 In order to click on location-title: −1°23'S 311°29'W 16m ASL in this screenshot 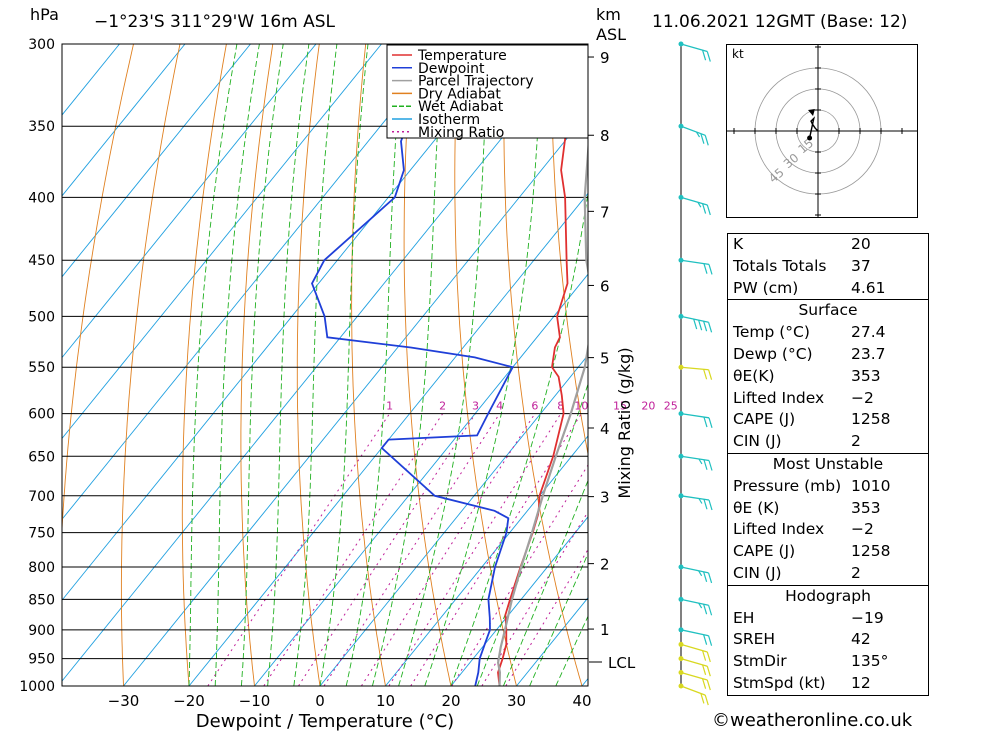, I will do `click(215, 22)`.